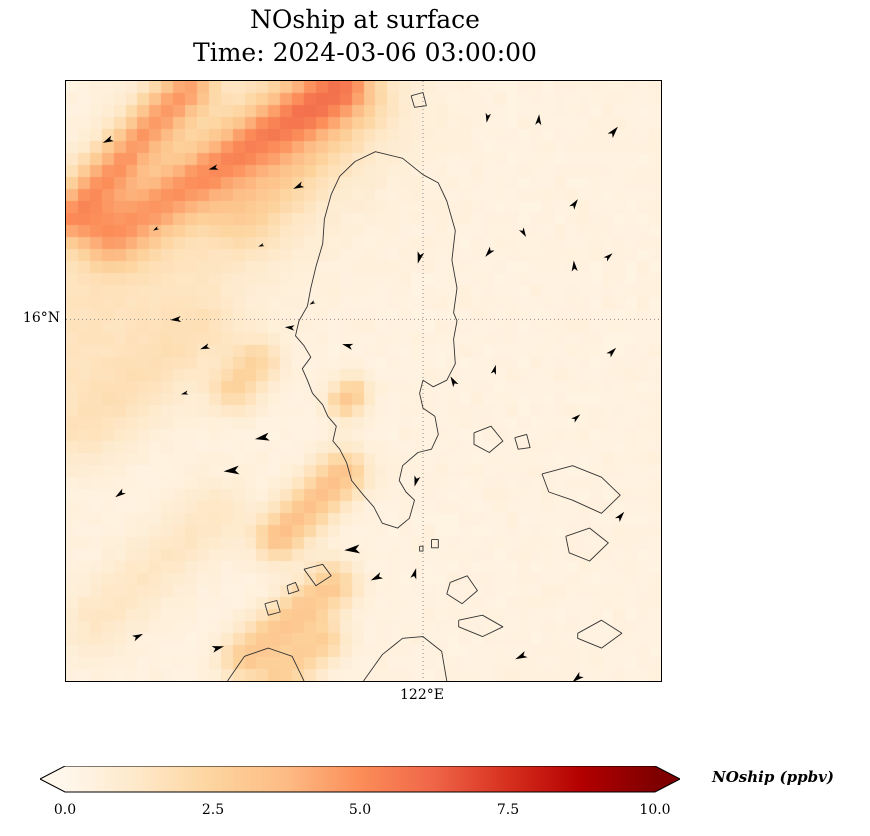 This screenshot has width=870, height=836. Describe the element at coordinates (422, 695) in the screenshot. I see `x-axis-tick-label: 122°E` at that location.